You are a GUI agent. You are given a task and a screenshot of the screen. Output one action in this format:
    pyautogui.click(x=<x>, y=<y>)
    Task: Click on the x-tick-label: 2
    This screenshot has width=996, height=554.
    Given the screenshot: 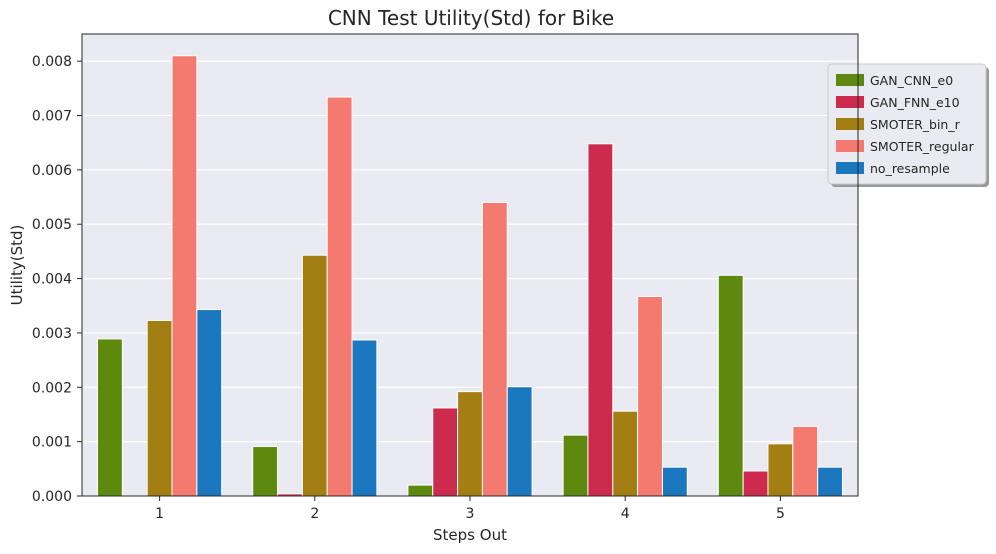 What is the action you would take?
    pyautogui.click(x=314, y=514)
    